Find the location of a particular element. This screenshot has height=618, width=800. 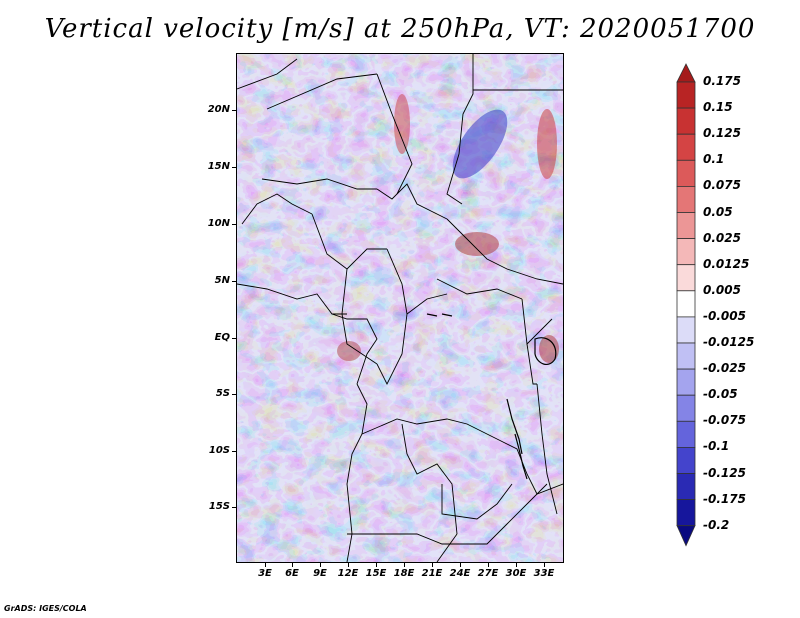

x-axis-label: 15E is located at coordinates (376, 573).